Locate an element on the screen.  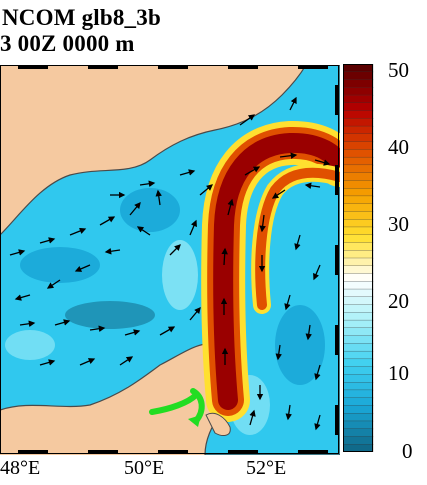
green-curved-arrow-icon is located at coordinates (177, 407).